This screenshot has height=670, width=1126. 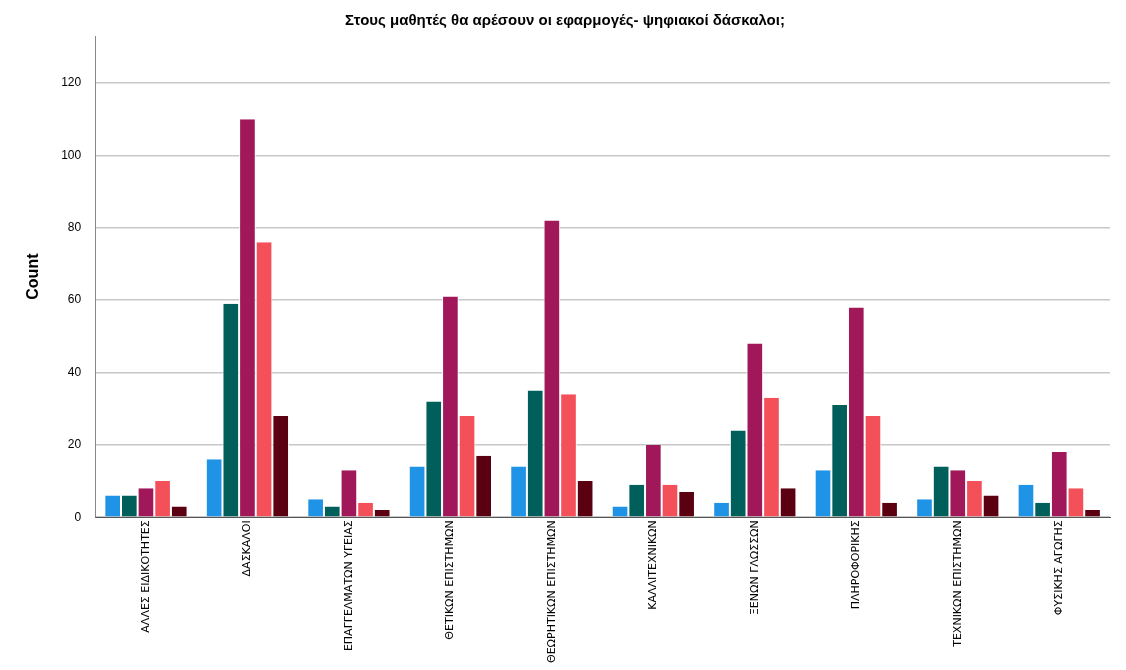 What do you see at coordinates (450, 580) in the screenshot?
I see `x-tick-label: ΘΕΤΙΚΩΝ ΕΠΙΣΤΗΜΩΝ` at bounding box center [450, 580].